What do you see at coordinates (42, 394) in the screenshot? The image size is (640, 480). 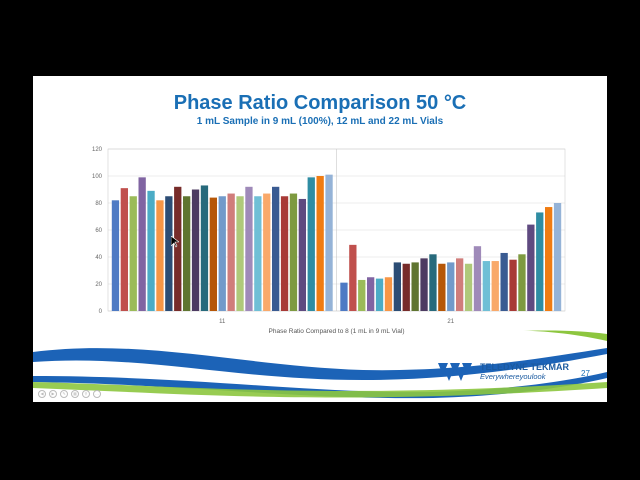 I see `previous-slide-icon: ◀` at bounding box center [42, 394].